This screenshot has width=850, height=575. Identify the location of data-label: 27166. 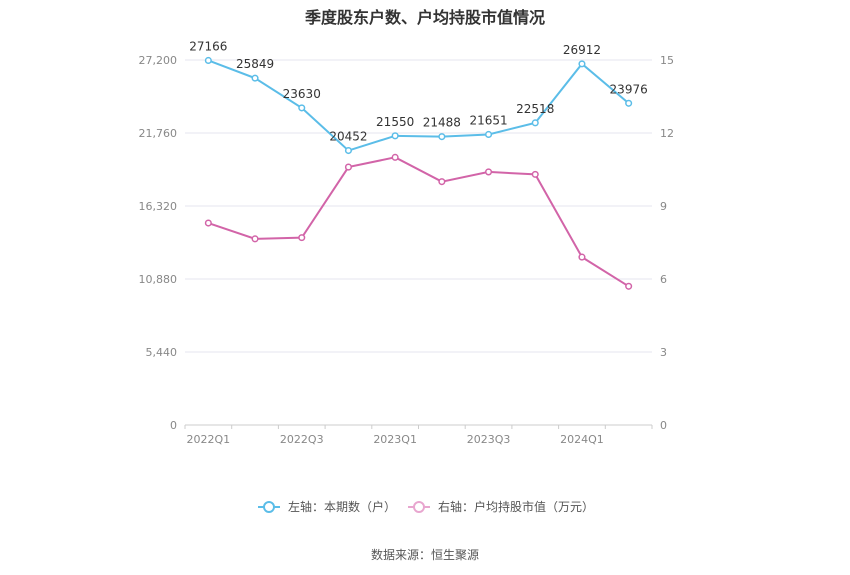
(208, 46).